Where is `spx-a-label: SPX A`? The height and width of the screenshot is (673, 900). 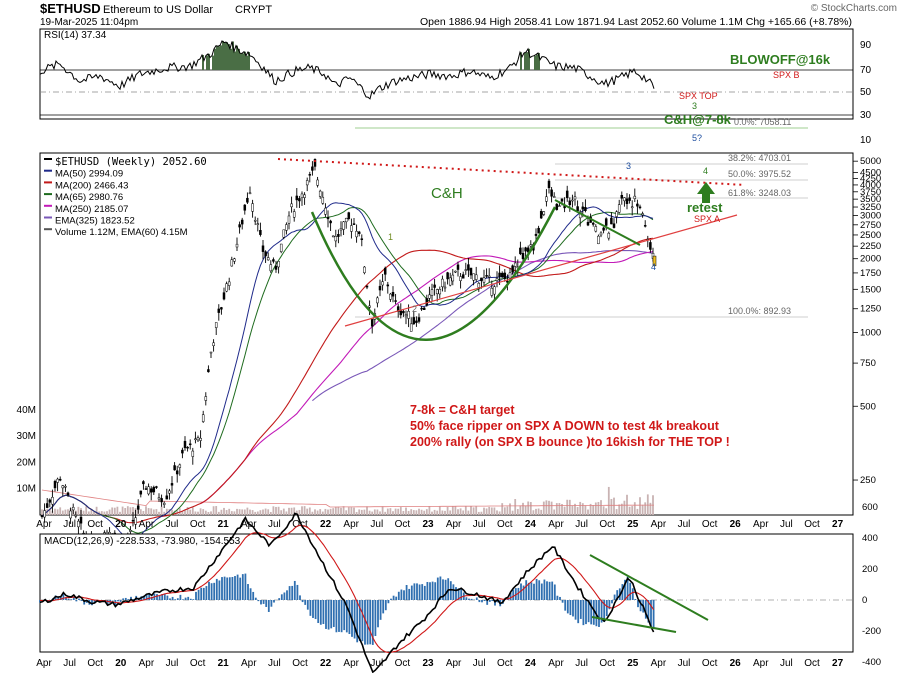
spx-a-label: SPX A is located at coordinates (707, 219).